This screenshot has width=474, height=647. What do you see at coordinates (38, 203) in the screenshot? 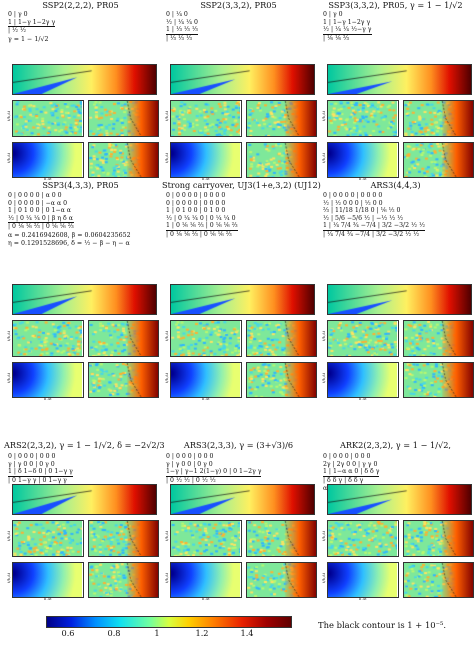
I see `tableau-row: 0 | 0 0 0 0 | −α α 0` at bounding box center [38, 203].